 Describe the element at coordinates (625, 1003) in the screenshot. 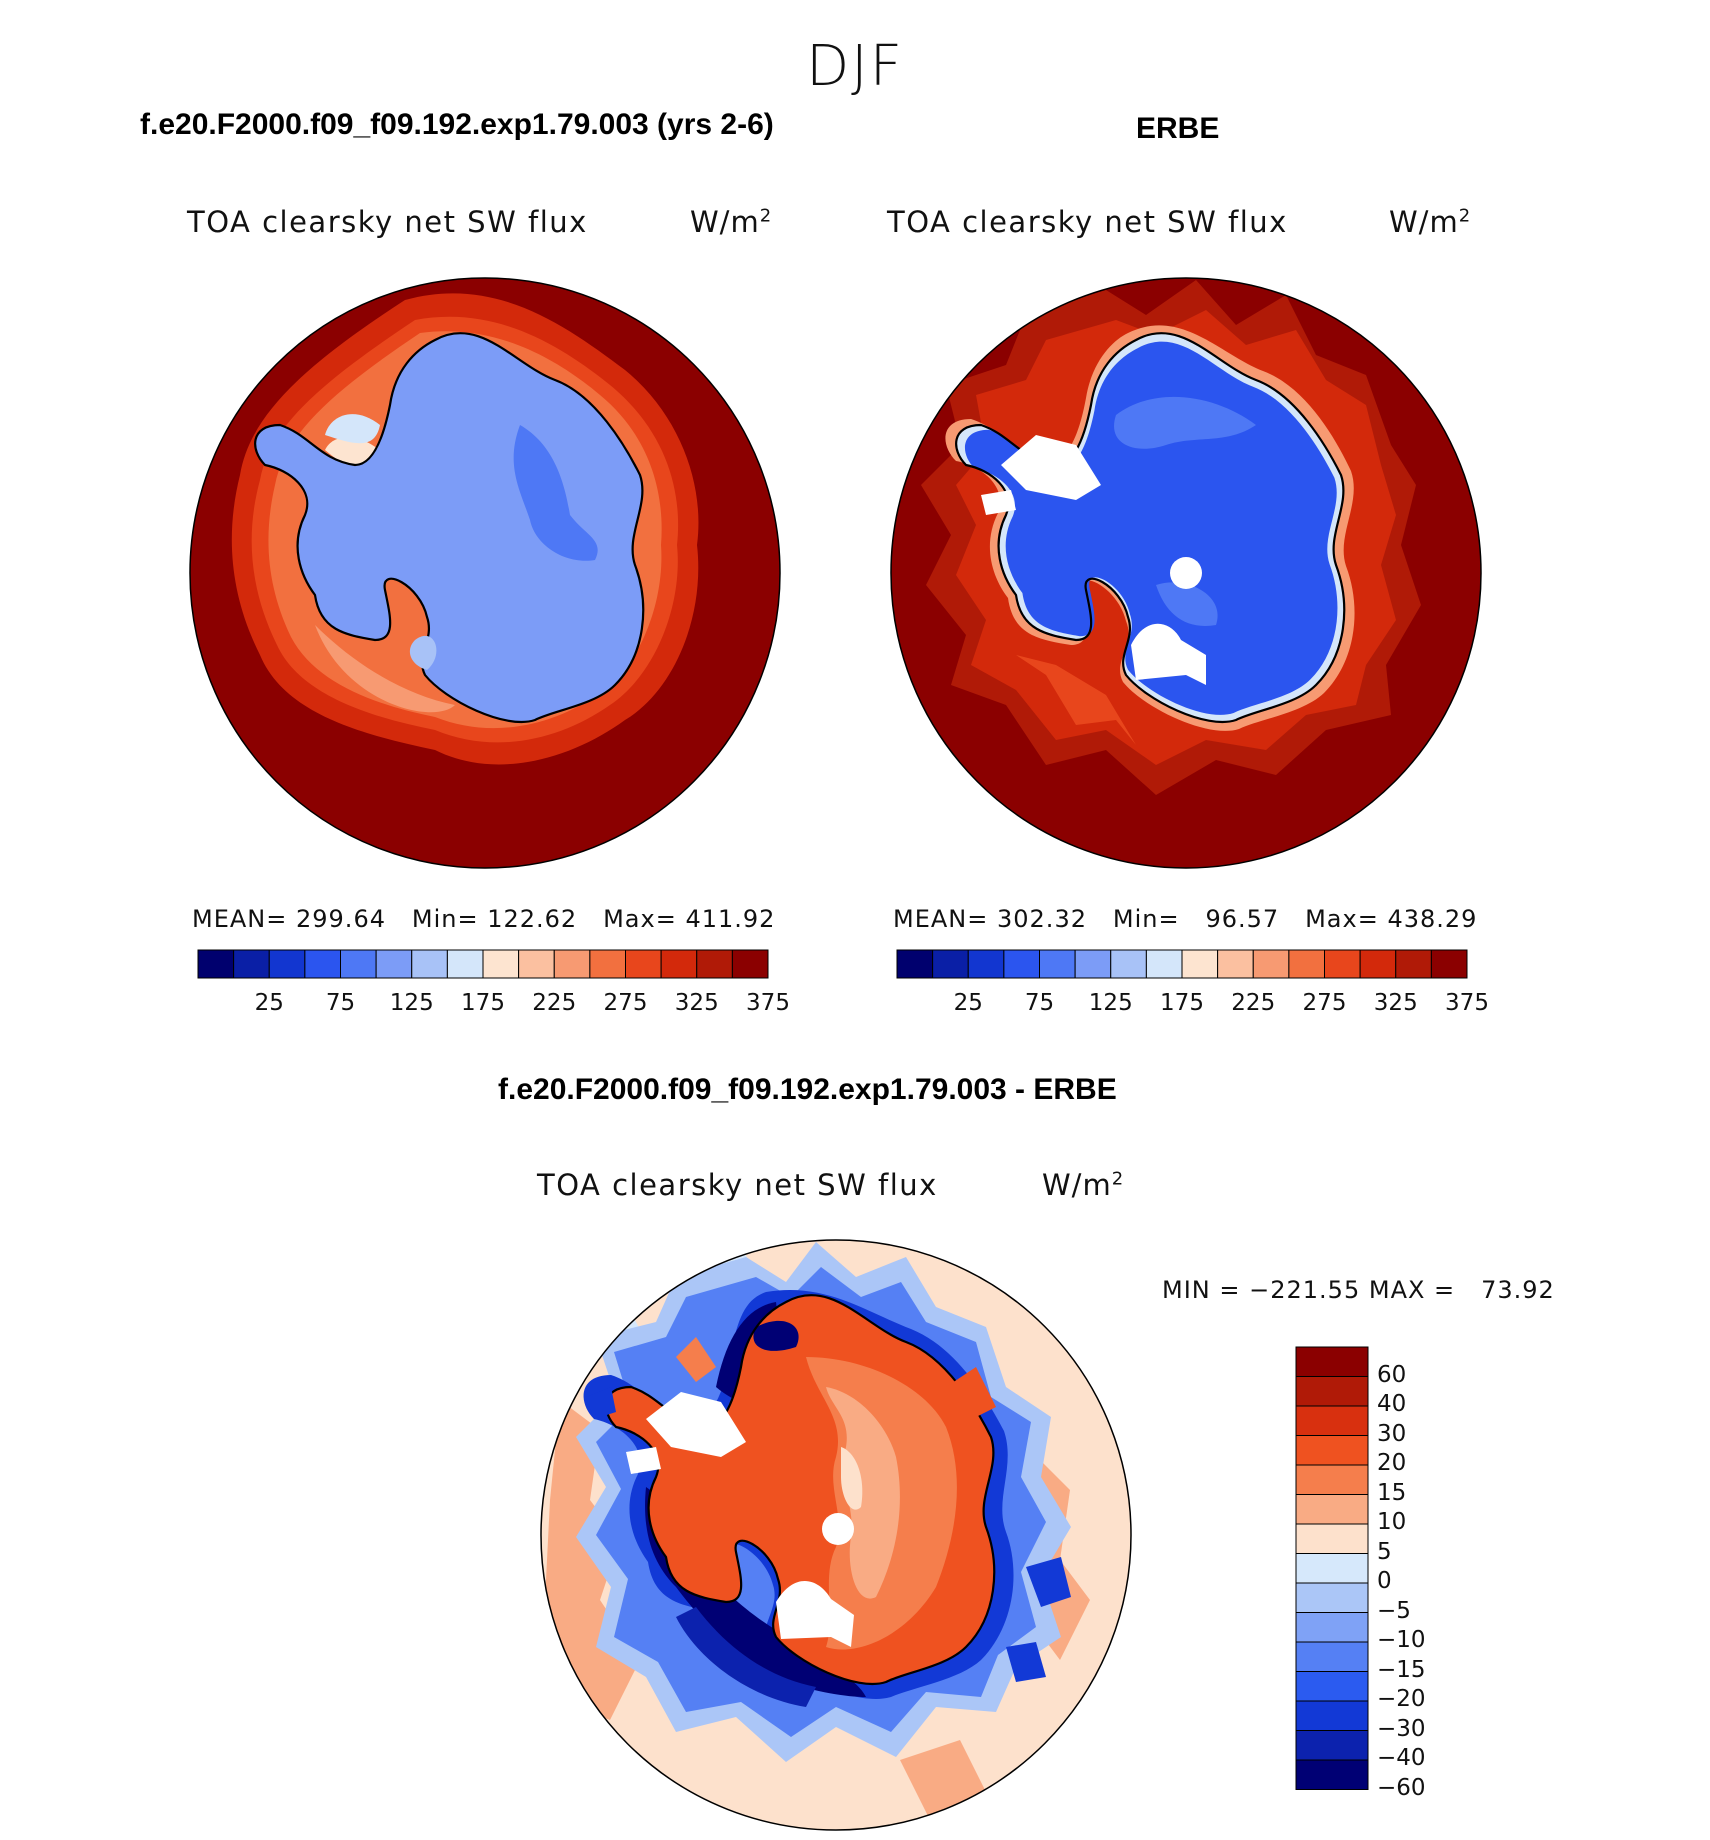

I see `model-colorbar-tick-label: 275` at that location.